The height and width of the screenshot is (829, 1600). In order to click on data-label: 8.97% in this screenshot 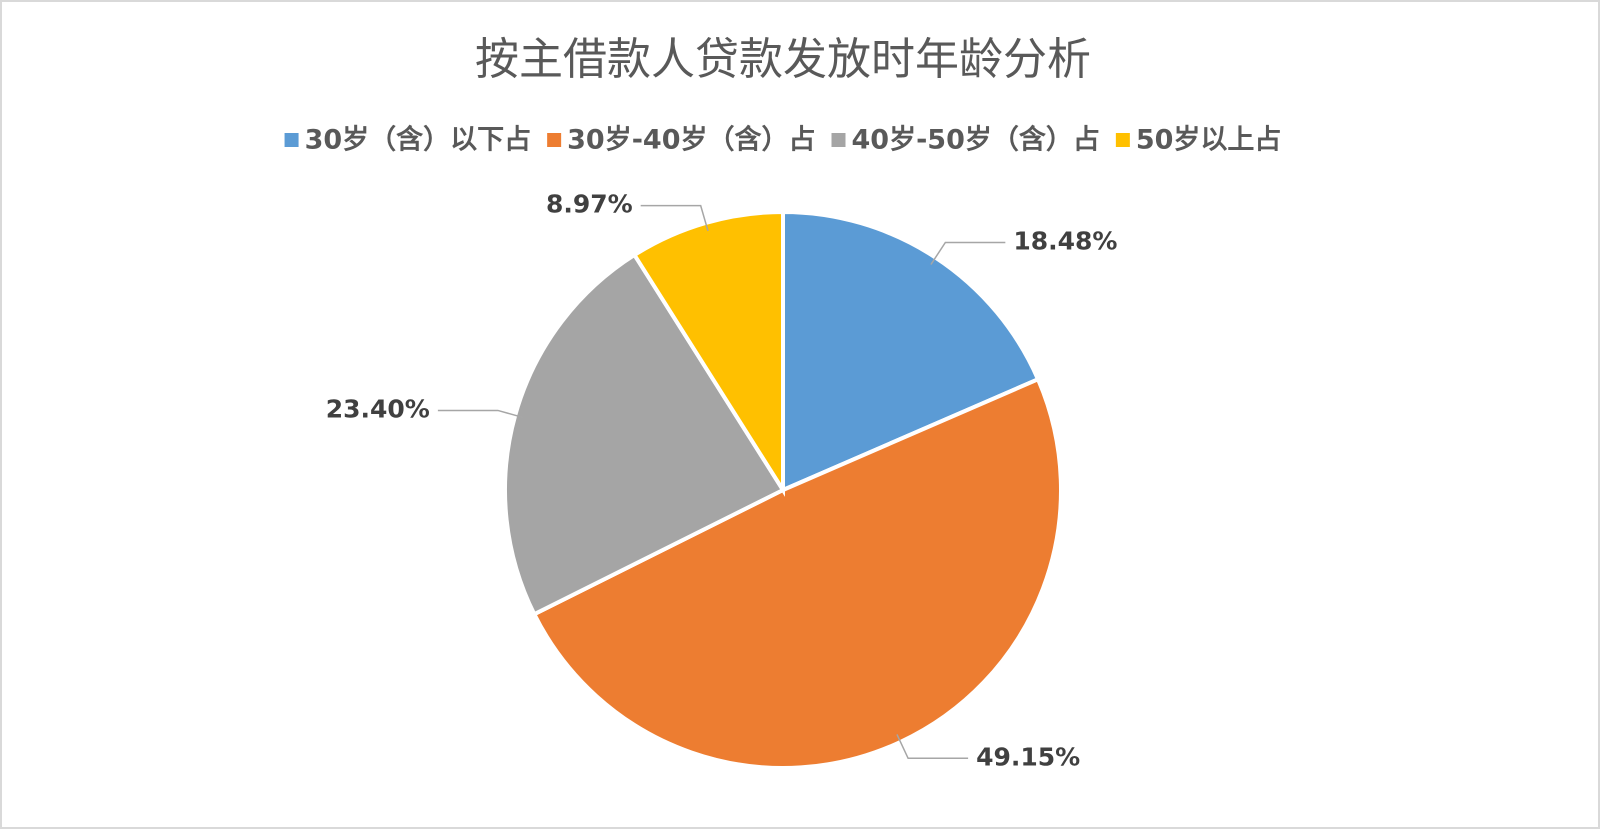, I will do `click(589, 204)`.